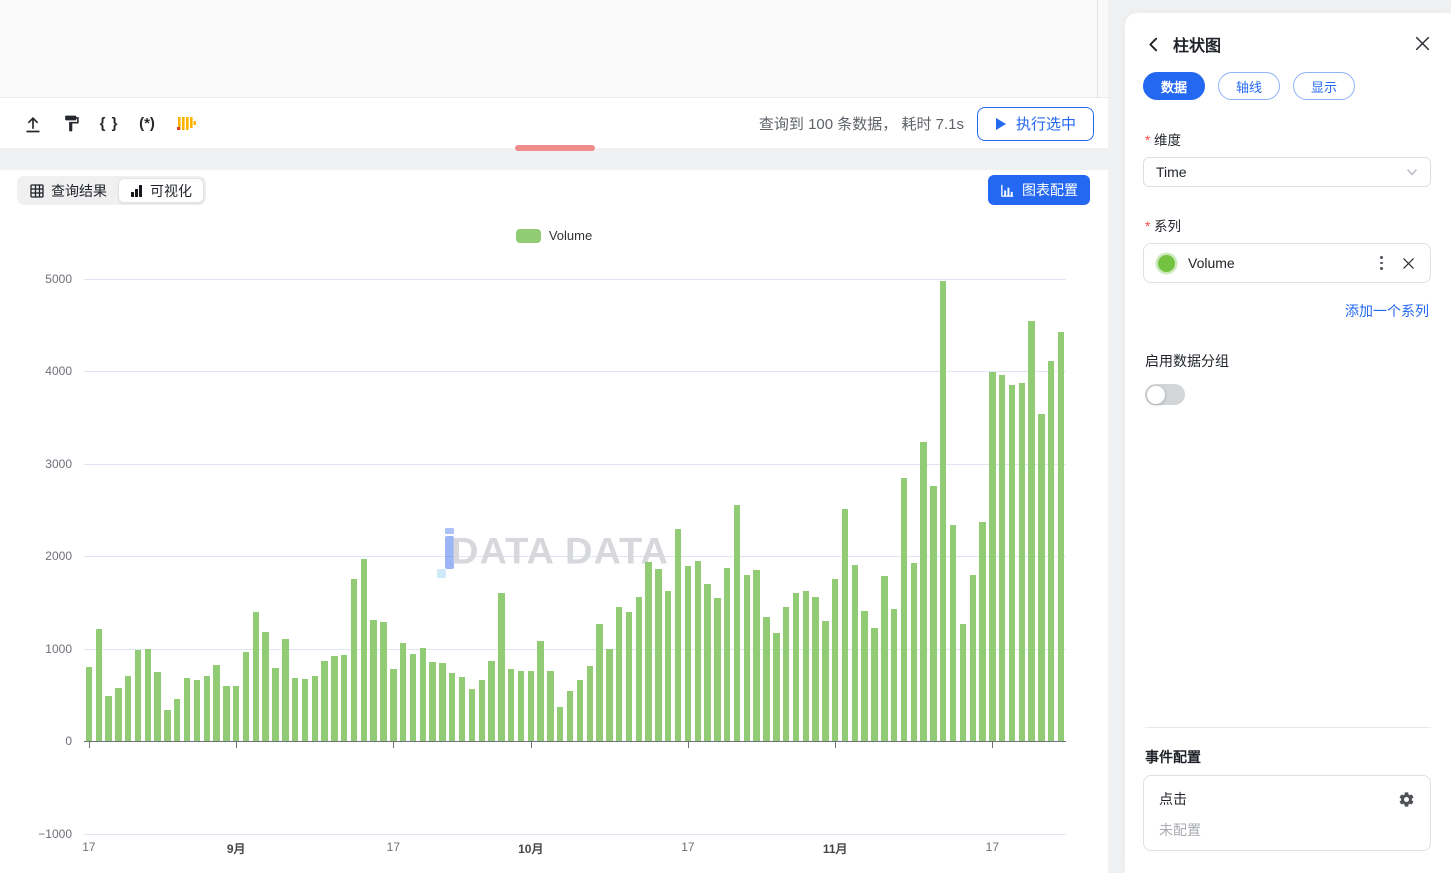 The width and height of the screenshot is (1451, 873). Describe the element at coordinates (1165, 394) in the screenshot. I see `grouping-toggle` at that location.